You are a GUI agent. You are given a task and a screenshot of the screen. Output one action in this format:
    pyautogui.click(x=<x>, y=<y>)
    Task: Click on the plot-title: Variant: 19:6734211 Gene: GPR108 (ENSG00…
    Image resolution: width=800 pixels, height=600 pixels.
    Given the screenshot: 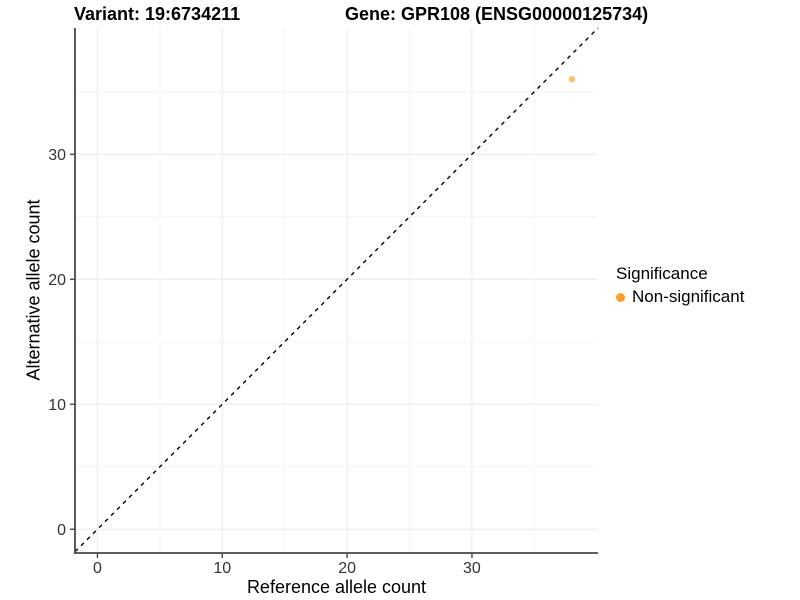 What is the action you would take?
    pyautogui.click(x=400, y=14)
    